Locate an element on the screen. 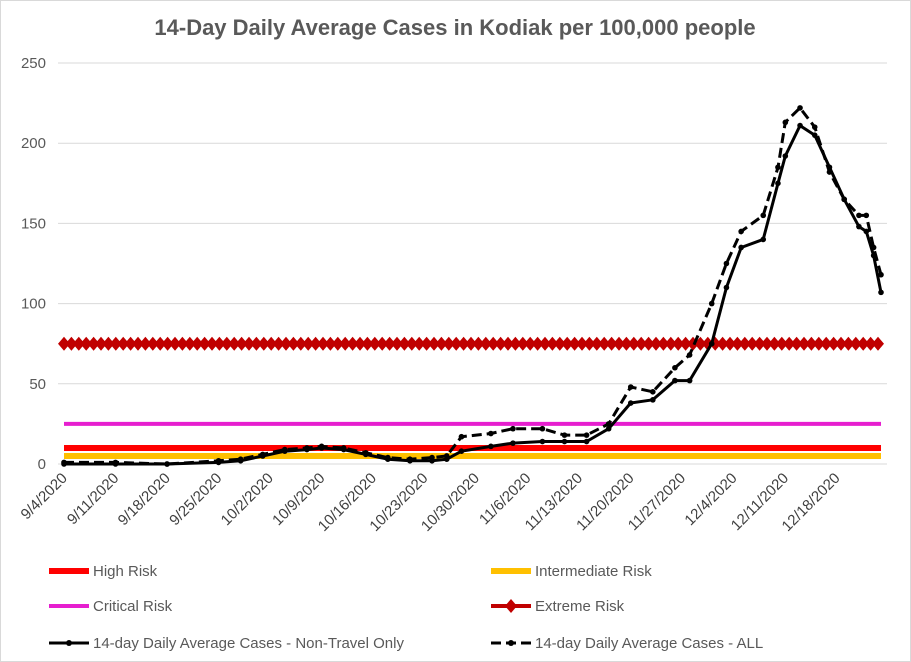 The height and width of the screenshot is (662, 911). legend-label: 14-day Daily Average Cases - ALL is located at coordinates (649, 643).